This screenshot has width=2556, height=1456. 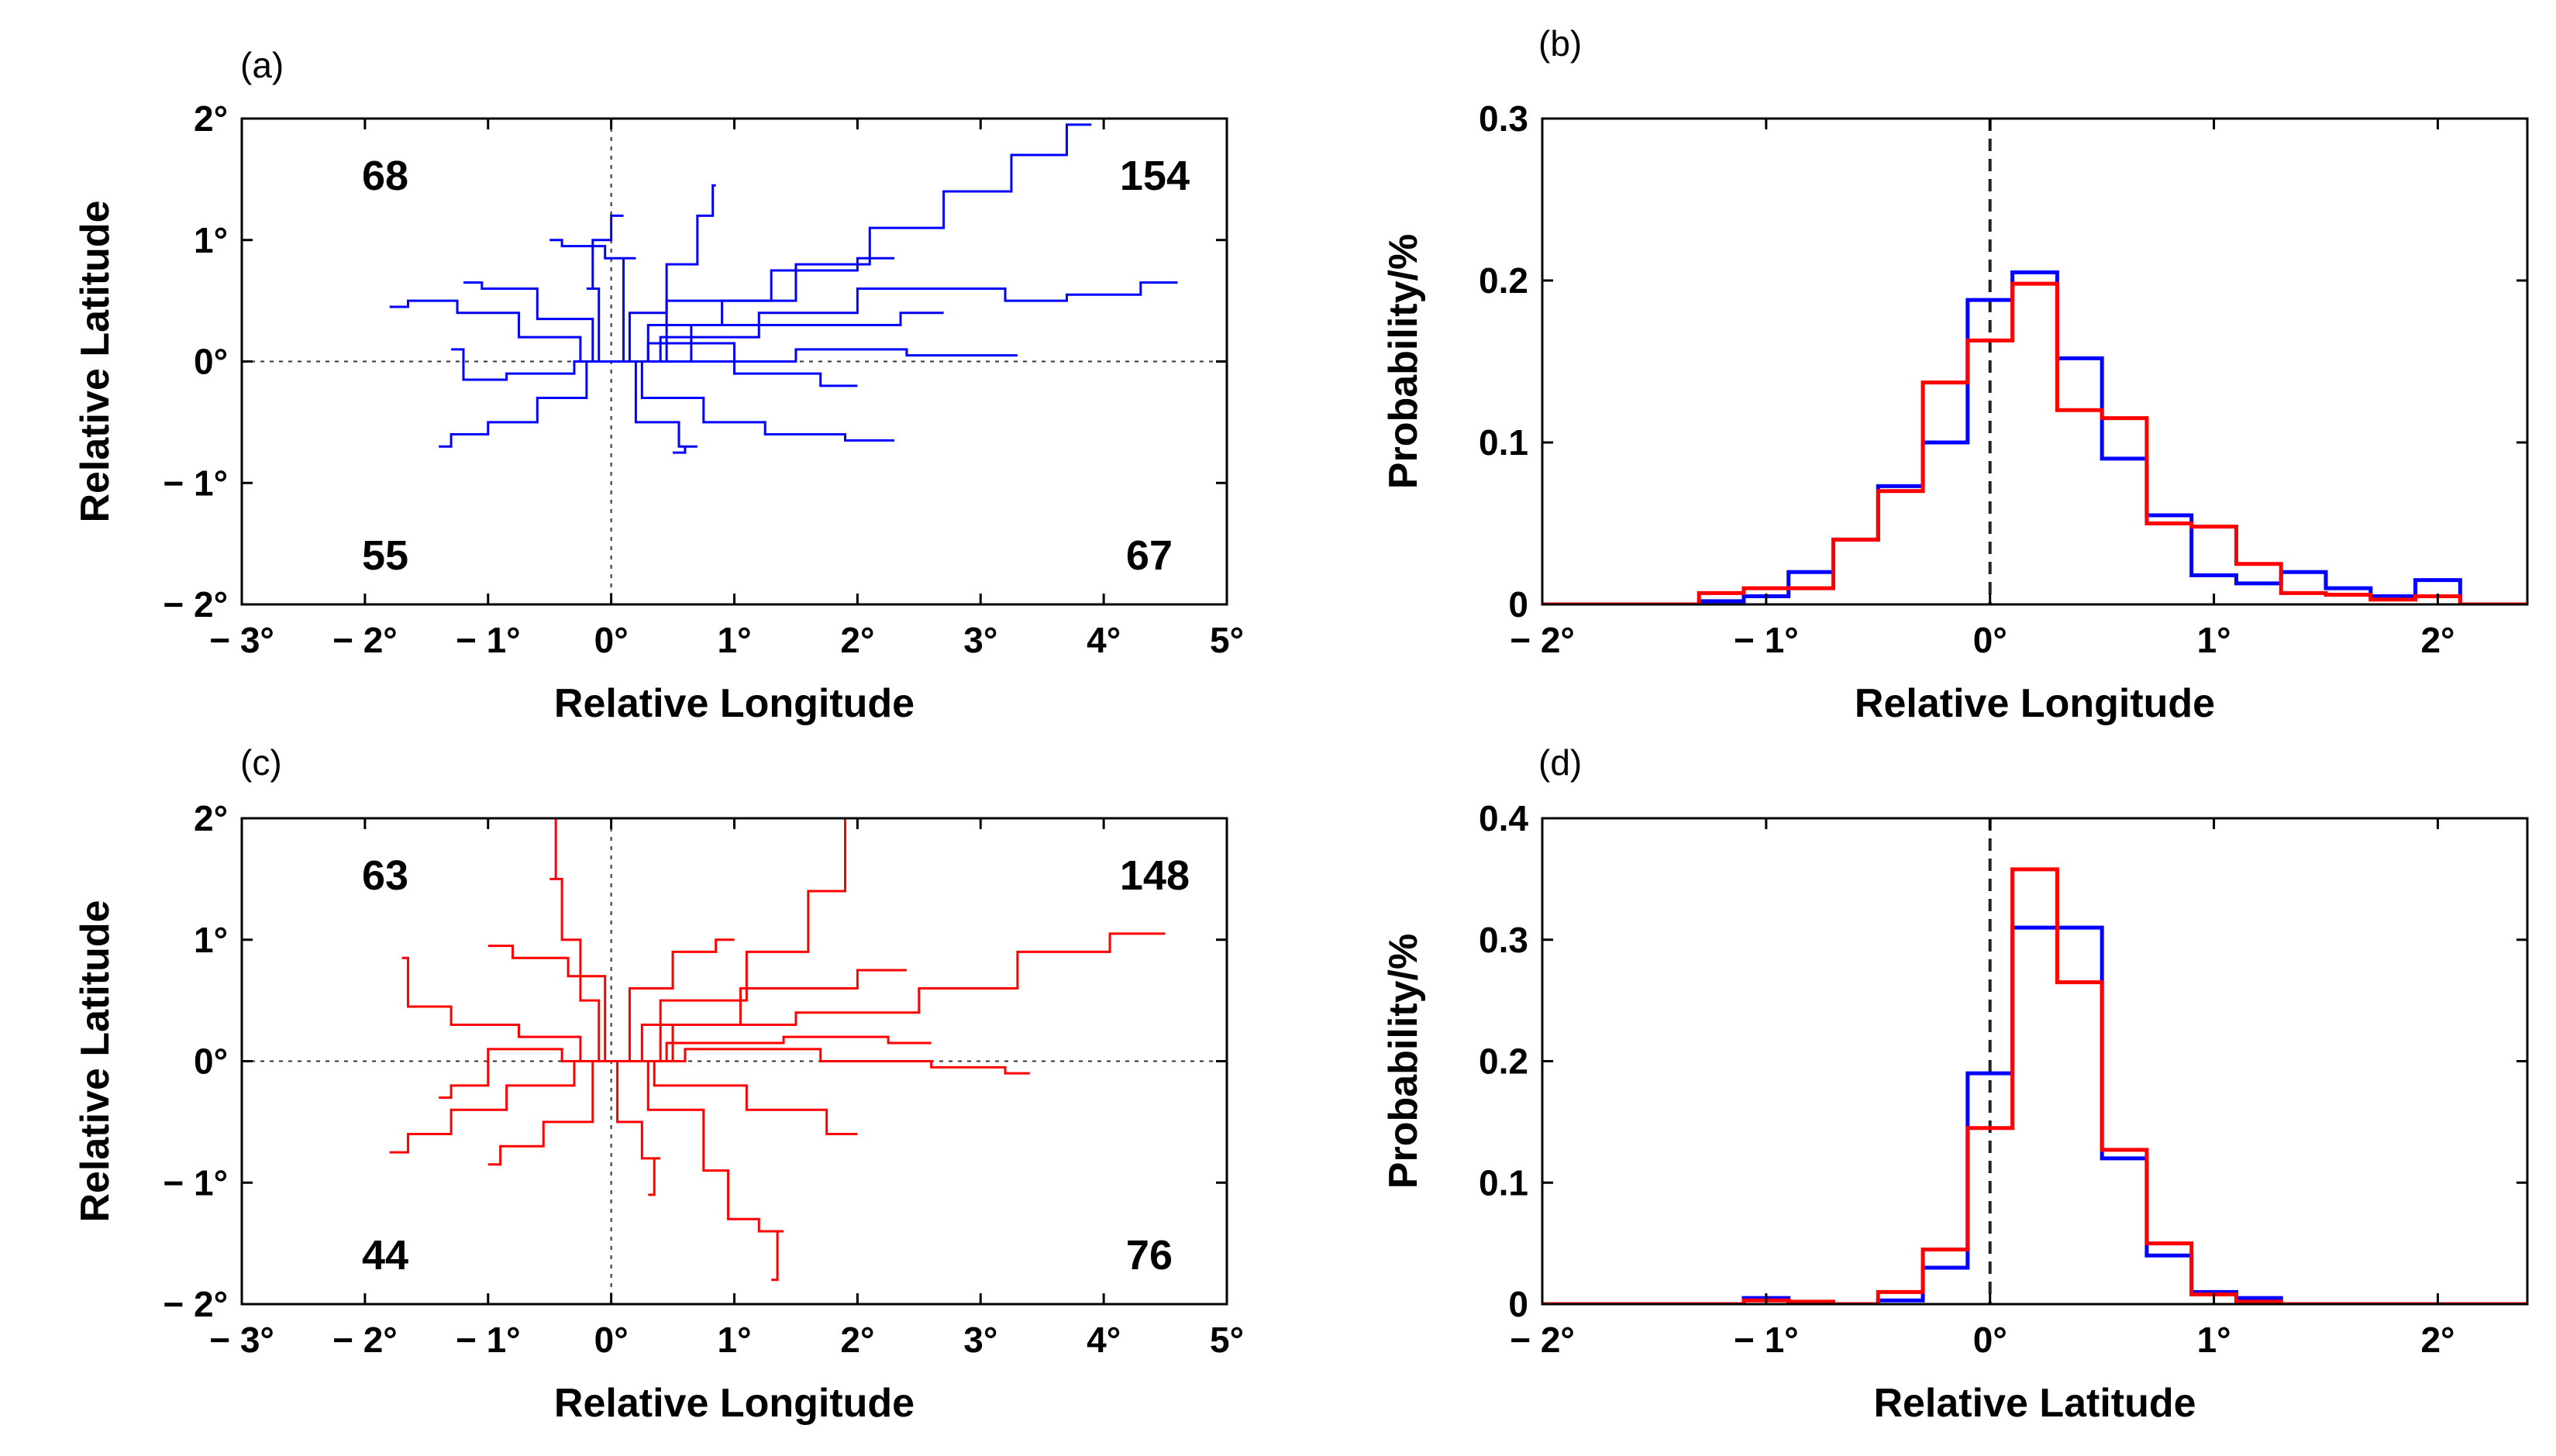 What do you see at coordinates (1560, 762) in the screenshot?
I see `panel-label: (d)` at bounding box center [1560, 762].